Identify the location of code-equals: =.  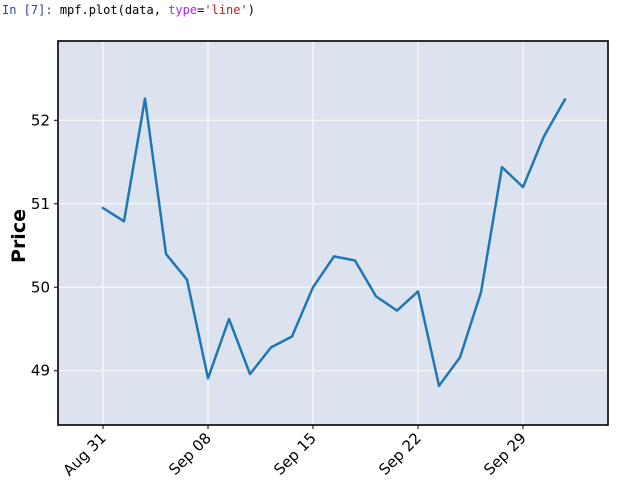
(201, 10).